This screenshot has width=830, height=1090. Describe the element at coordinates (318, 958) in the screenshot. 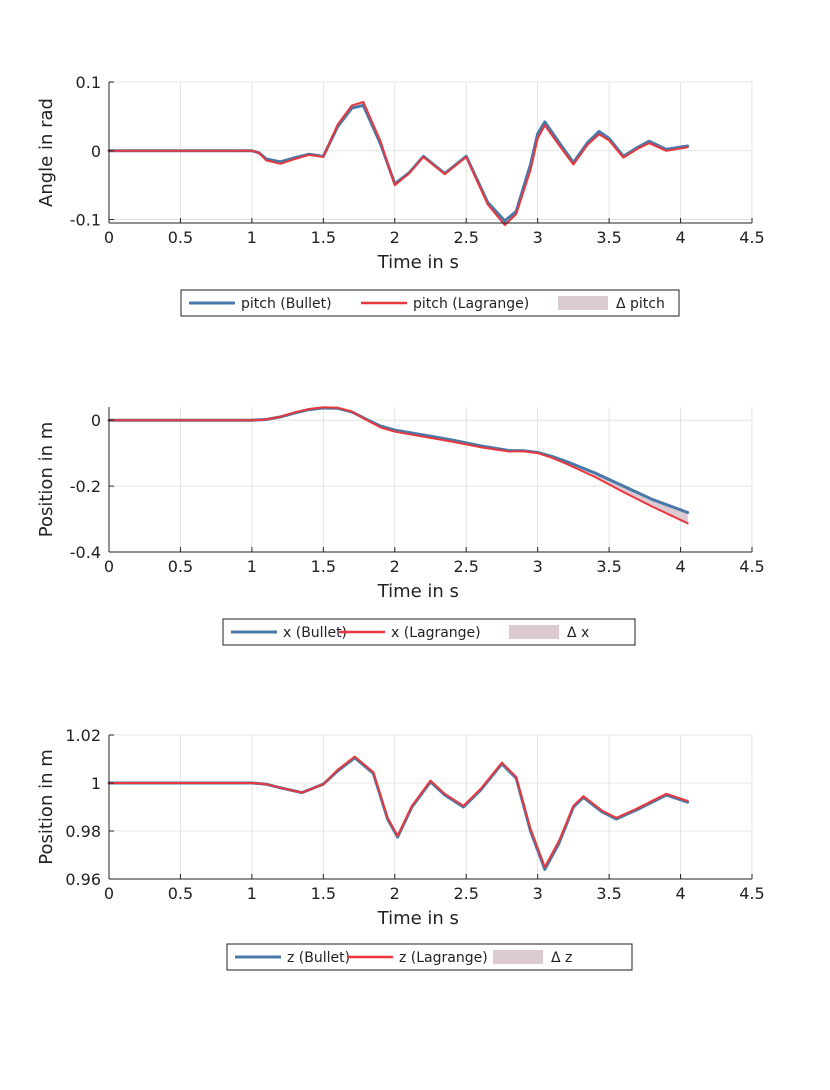

I see `legend-label-bullet: z (Bullet)` at that location.